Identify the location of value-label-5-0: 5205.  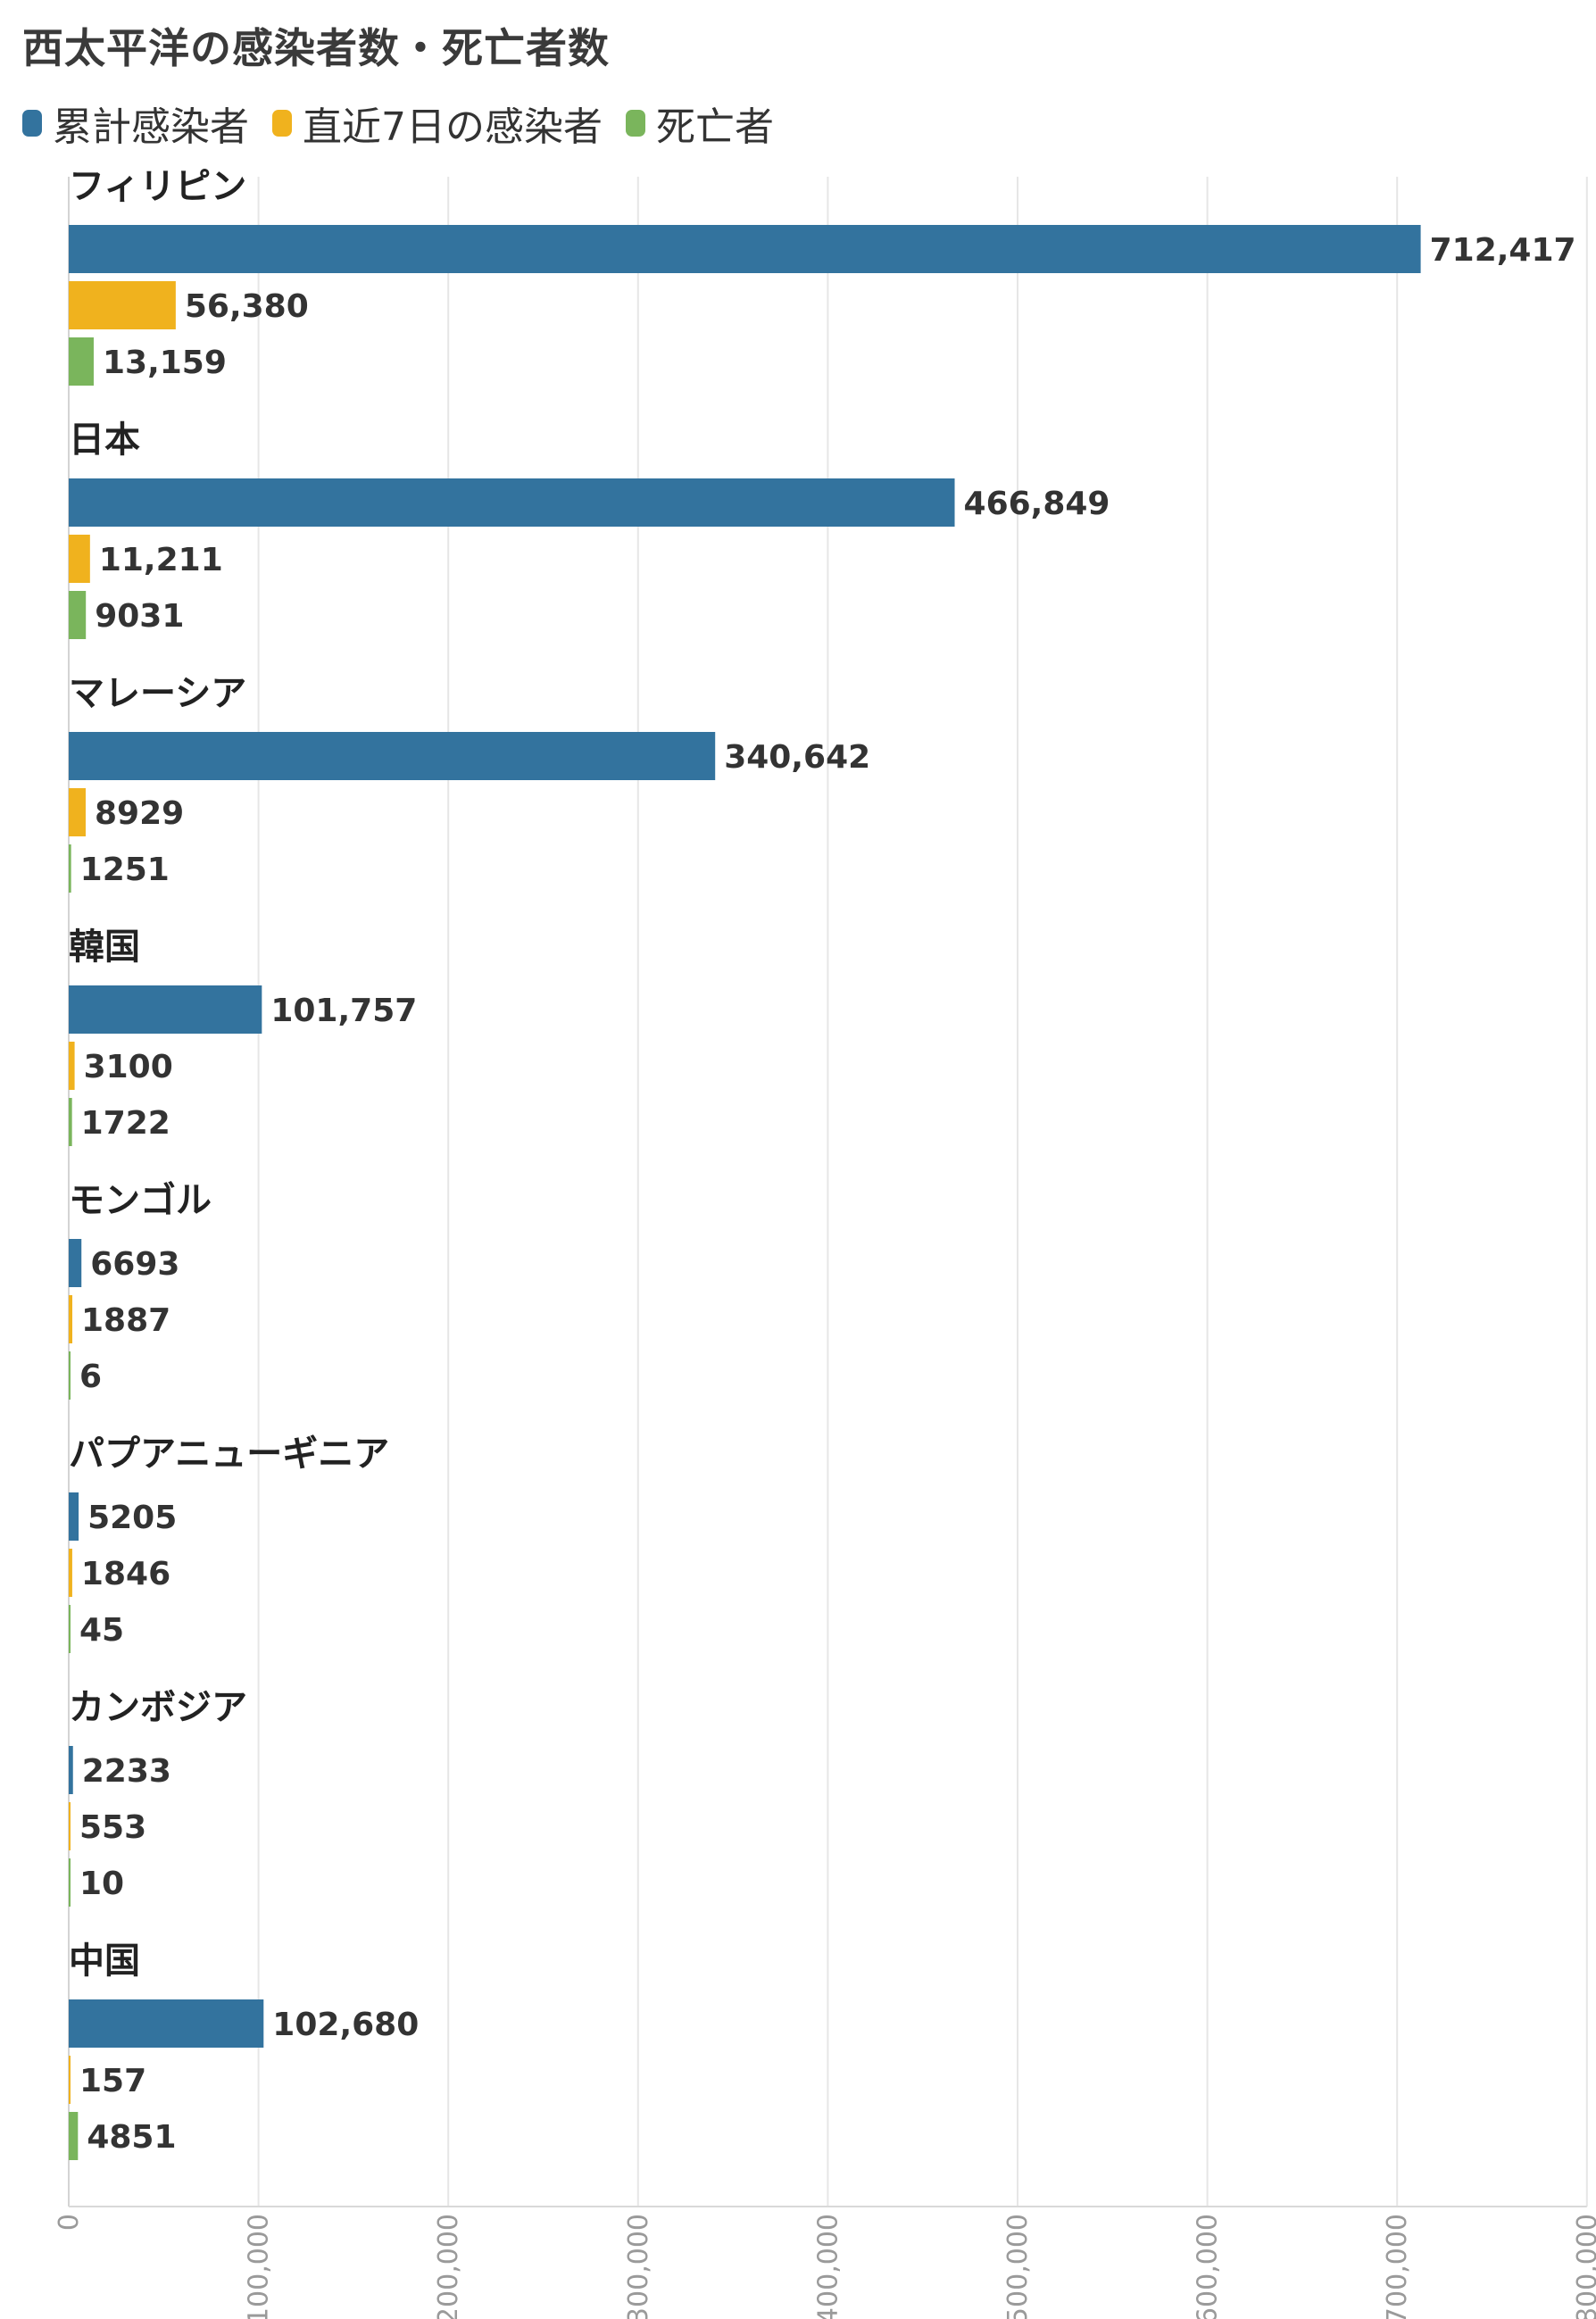
(132, 1518).